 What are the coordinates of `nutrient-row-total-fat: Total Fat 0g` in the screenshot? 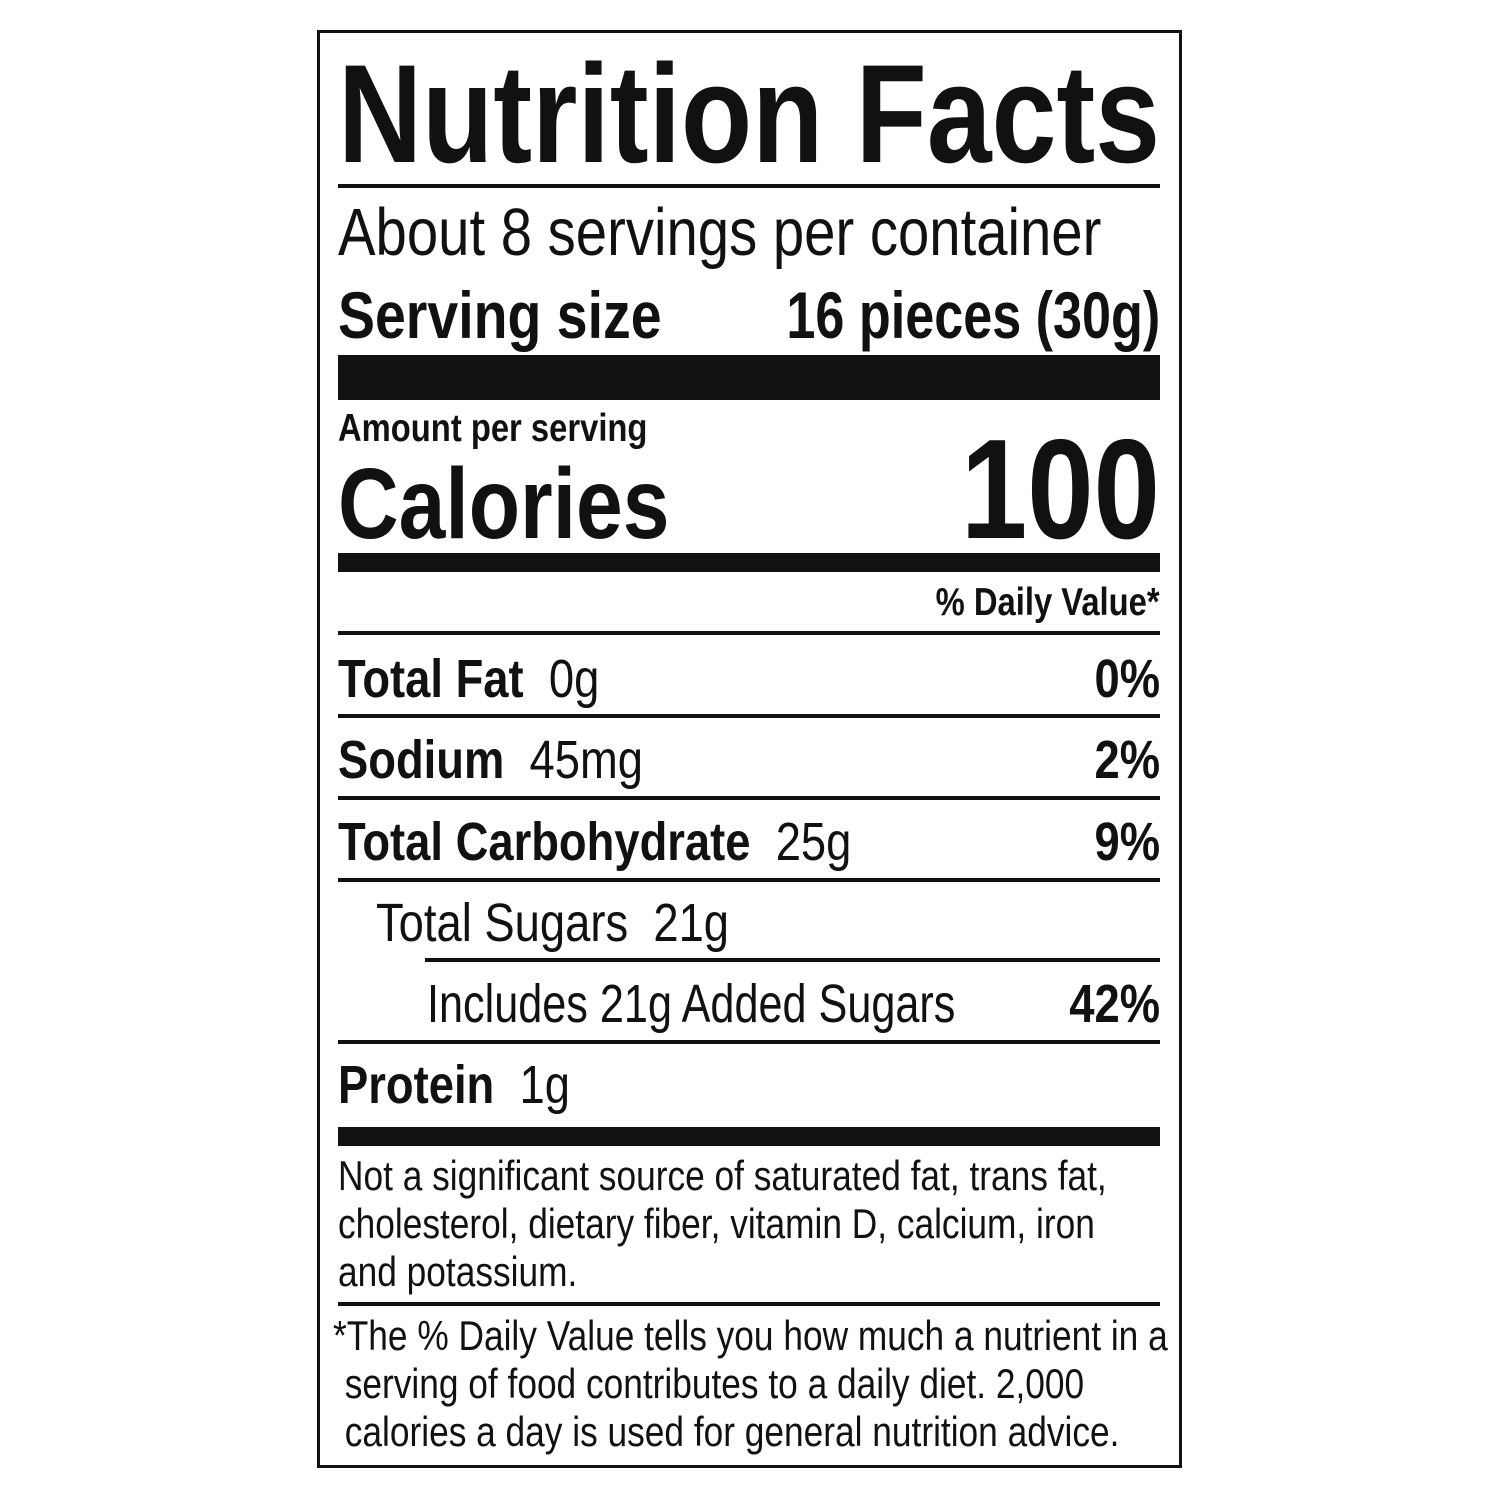 It's located at (468, 679).